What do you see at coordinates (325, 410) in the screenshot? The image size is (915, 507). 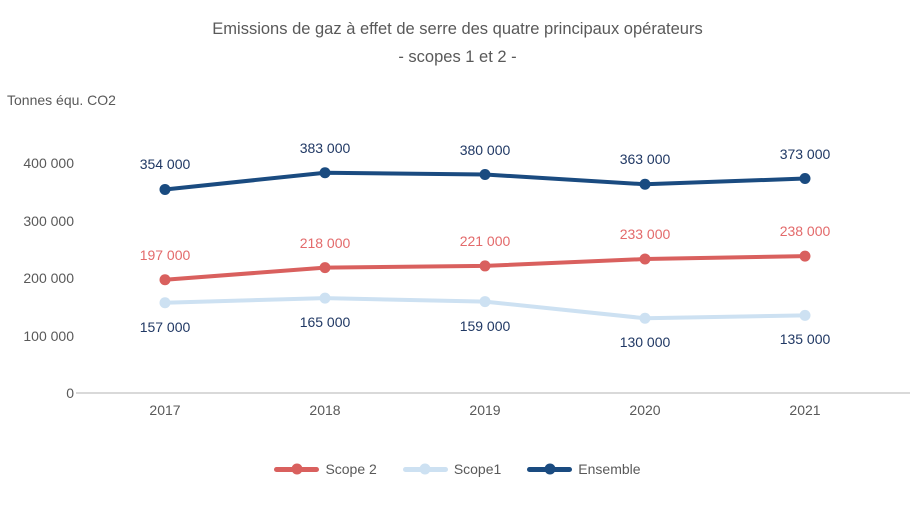 I see `x-tick-2018: 2018` at bounding box center [325, 410].